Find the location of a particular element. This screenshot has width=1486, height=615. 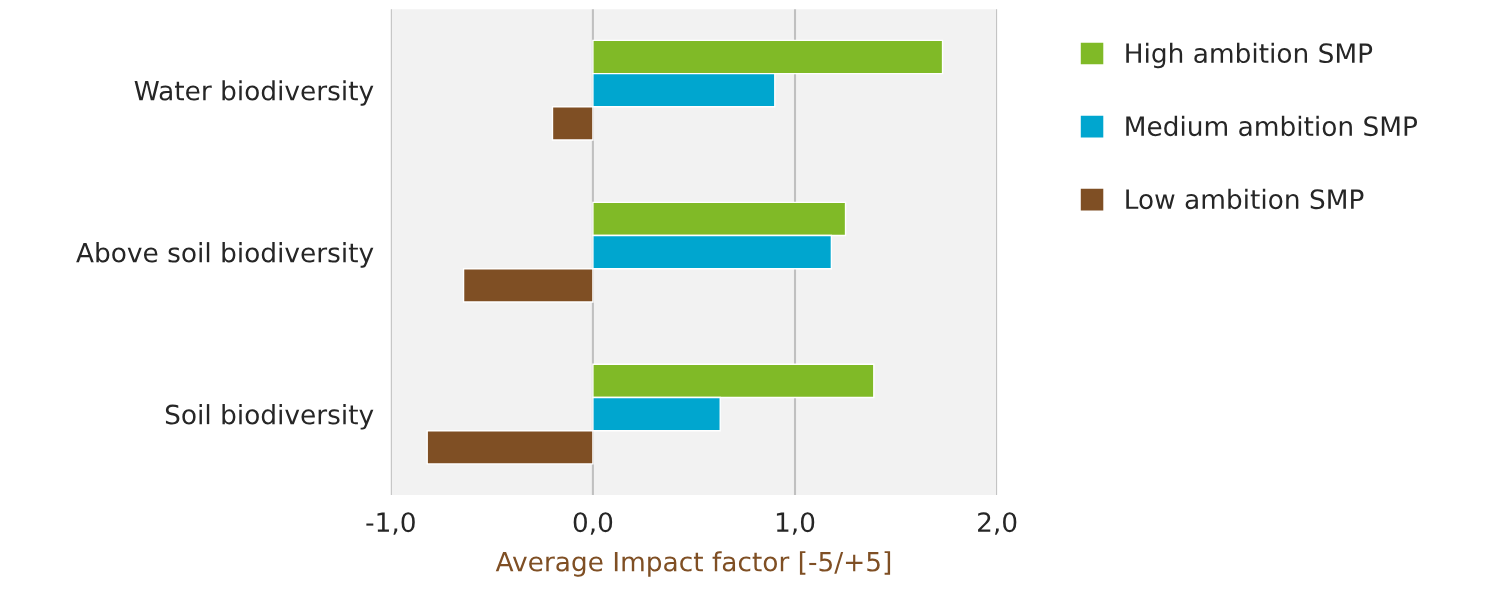

x-tick-label: -1,0 is located at coordinates (390, 523).